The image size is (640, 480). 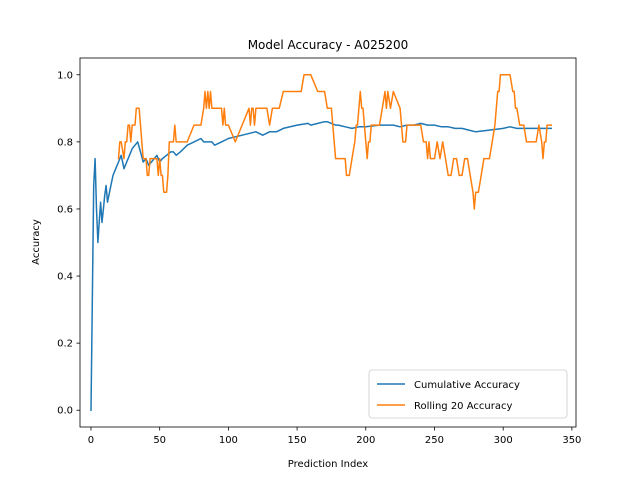 I want to click on x-tick-label: 250, so click(x=434, y=440).